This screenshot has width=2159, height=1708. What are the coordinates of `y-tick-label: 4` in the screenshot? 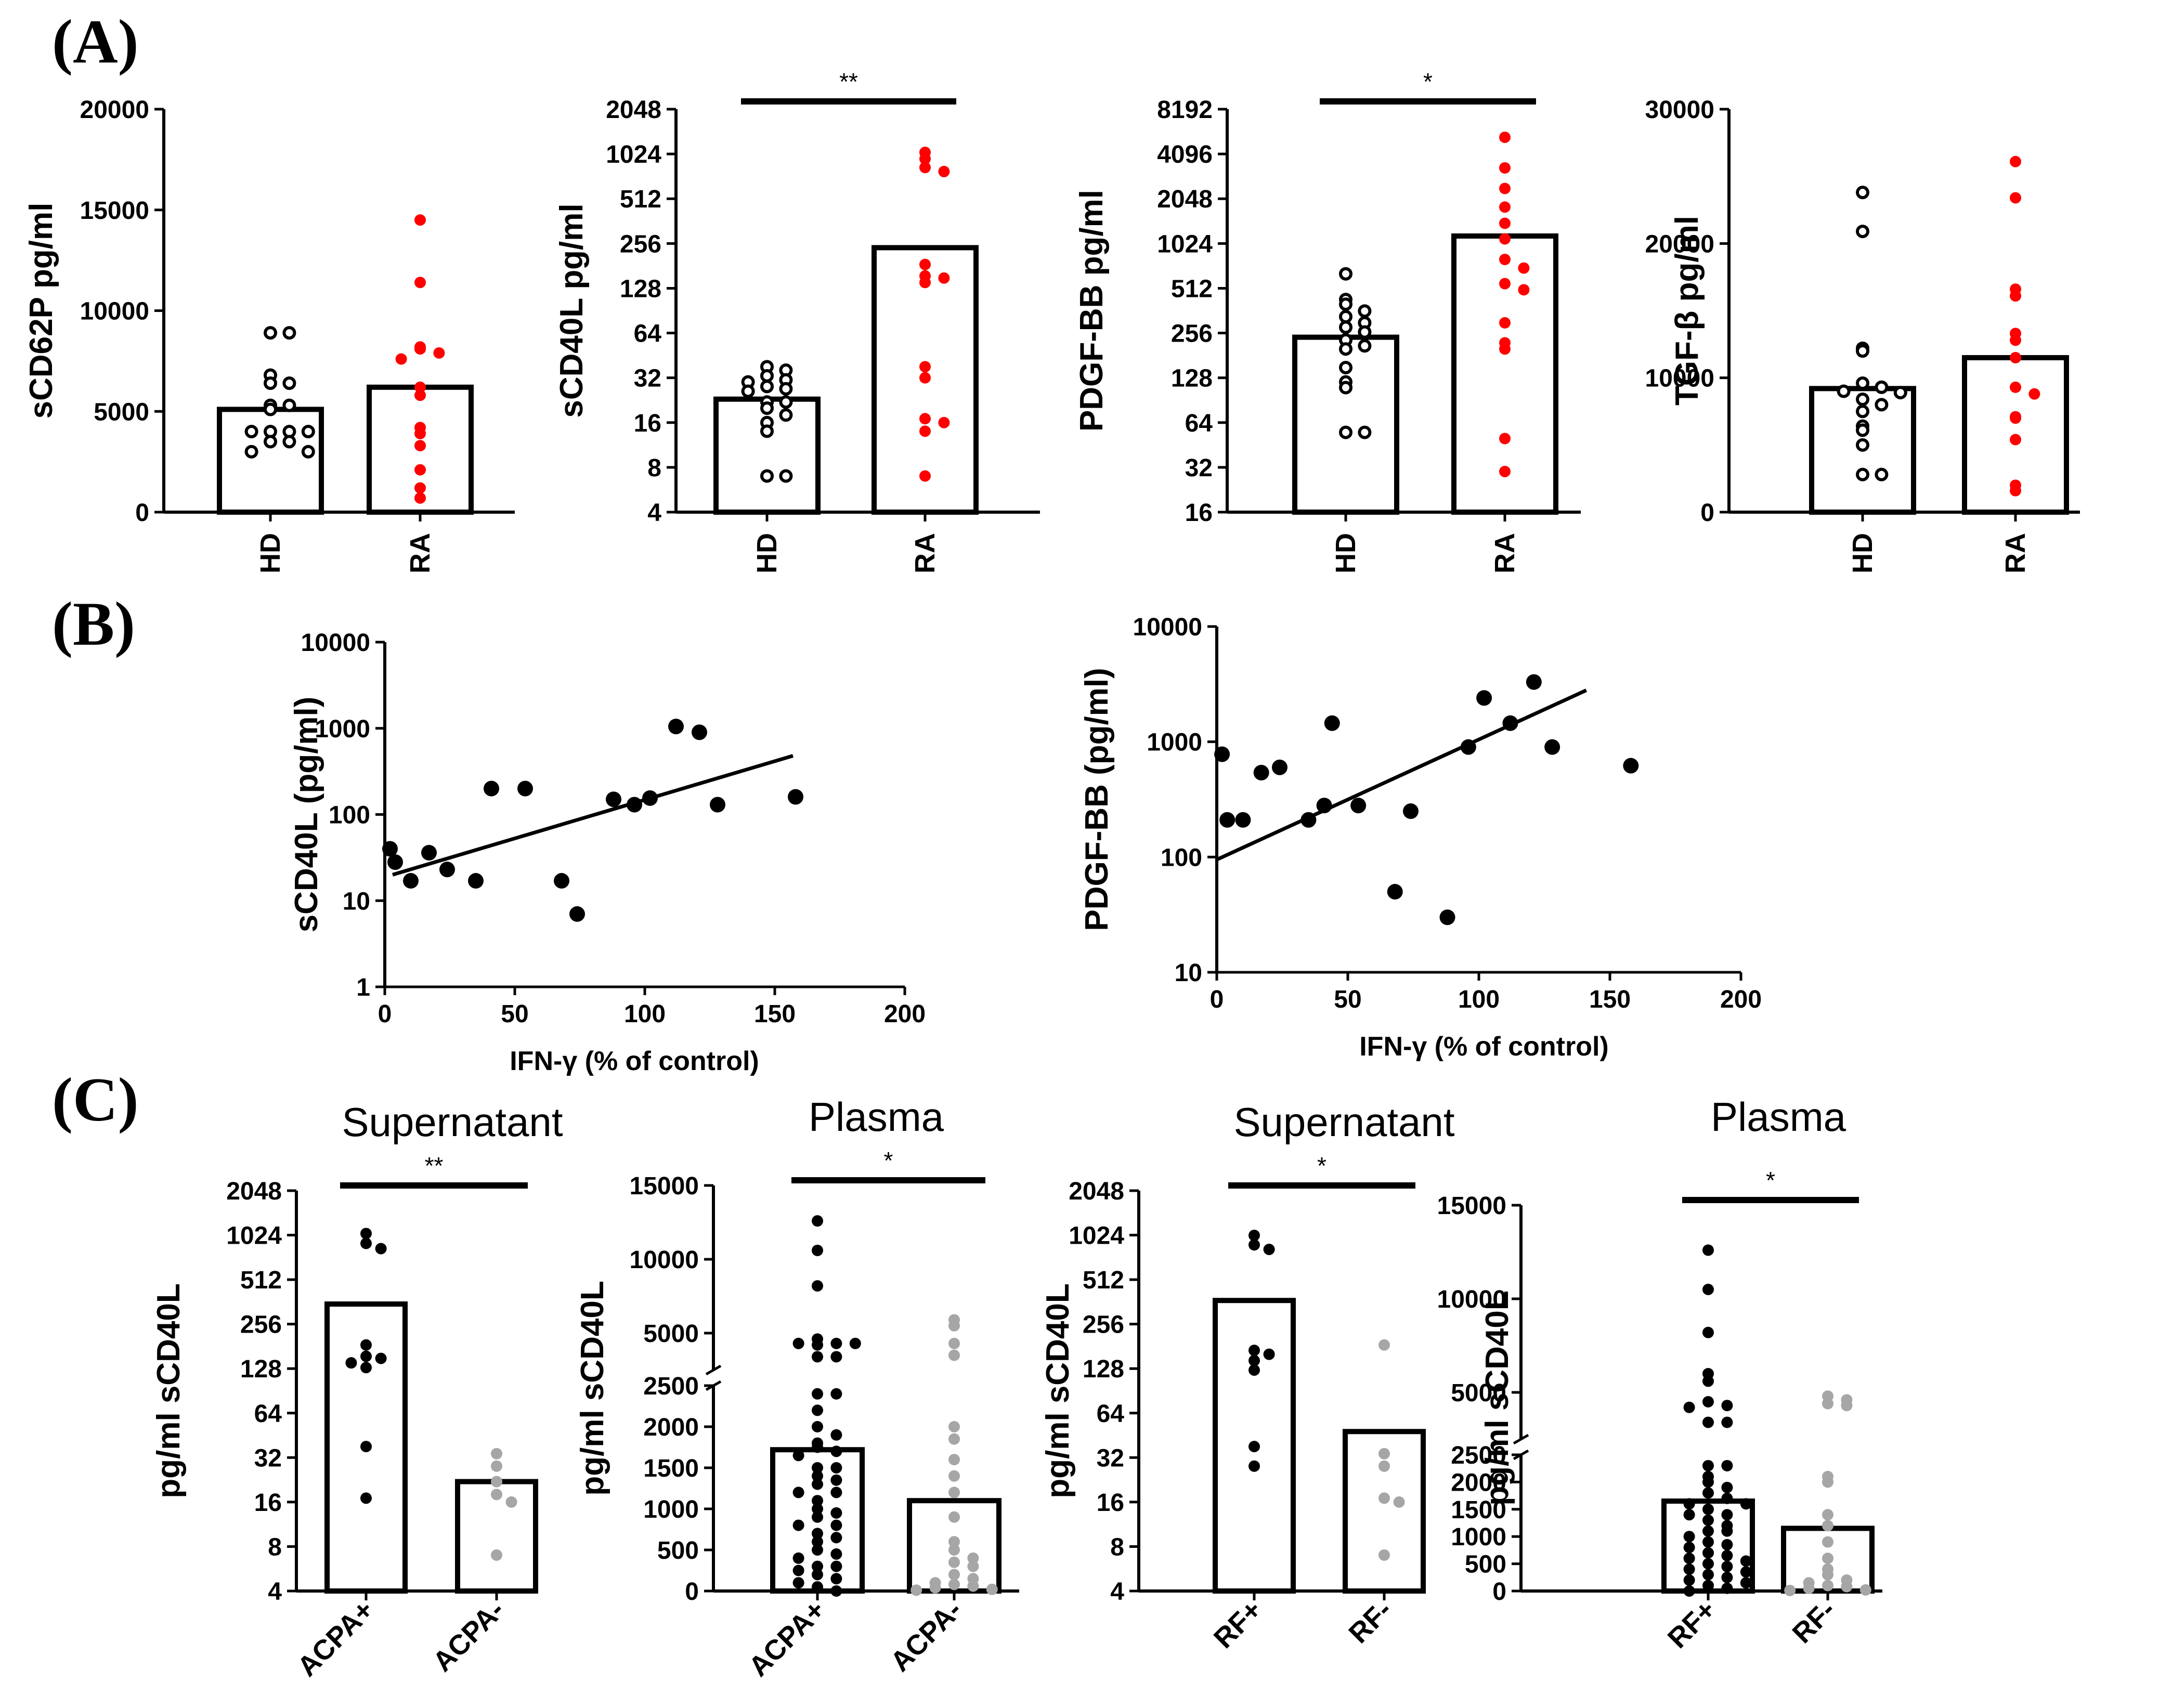 It's located at (275, 1592).